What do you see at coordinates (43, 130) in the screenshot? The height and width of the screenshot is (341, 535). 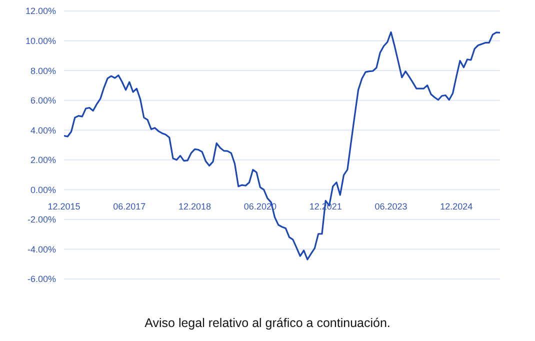 I see `y-tick-label: 4.00%` at bounding box center [43, 130].